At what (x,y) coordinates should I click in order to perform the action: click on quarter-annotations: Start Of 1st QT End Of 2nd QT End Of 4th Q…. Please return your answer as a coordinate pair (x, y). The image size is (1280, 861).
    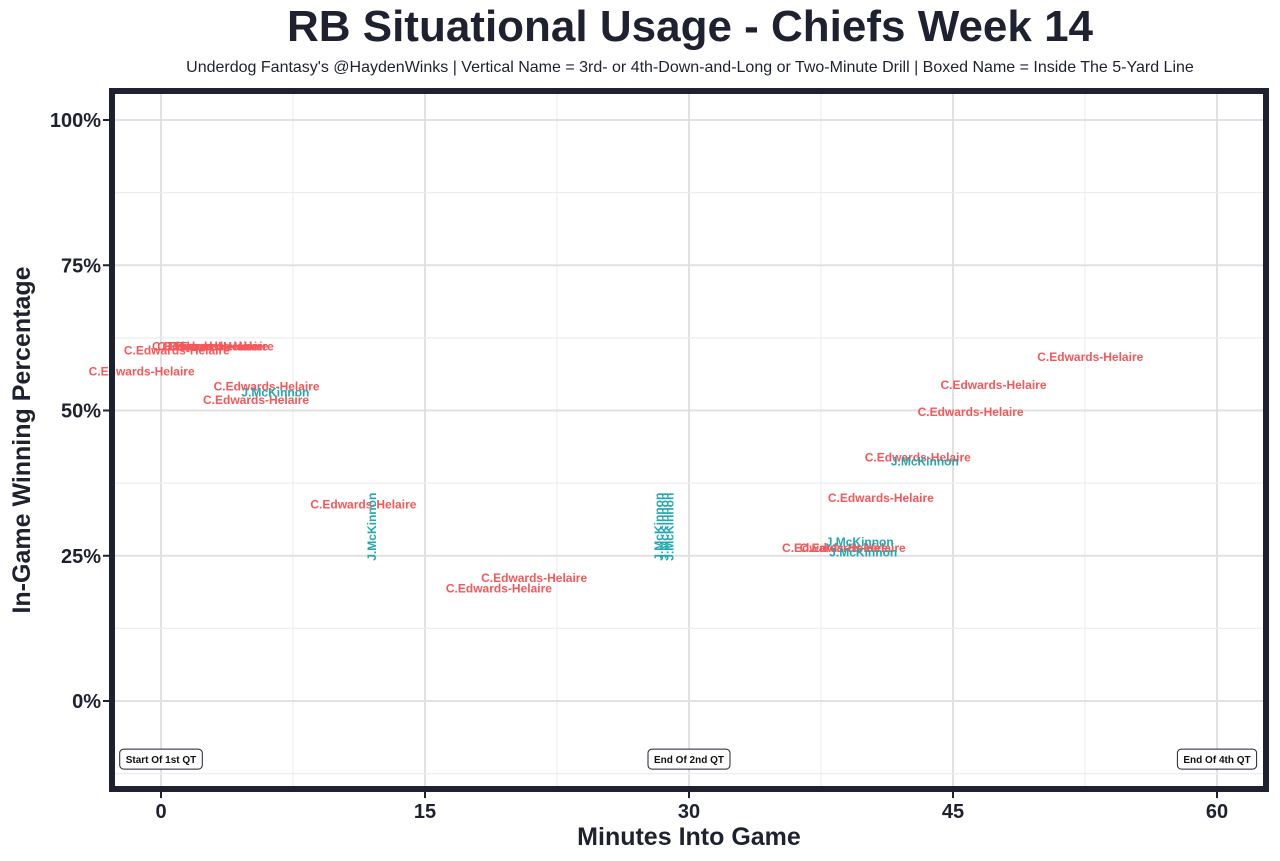
    Looking at the image, I should click on (688, 759).